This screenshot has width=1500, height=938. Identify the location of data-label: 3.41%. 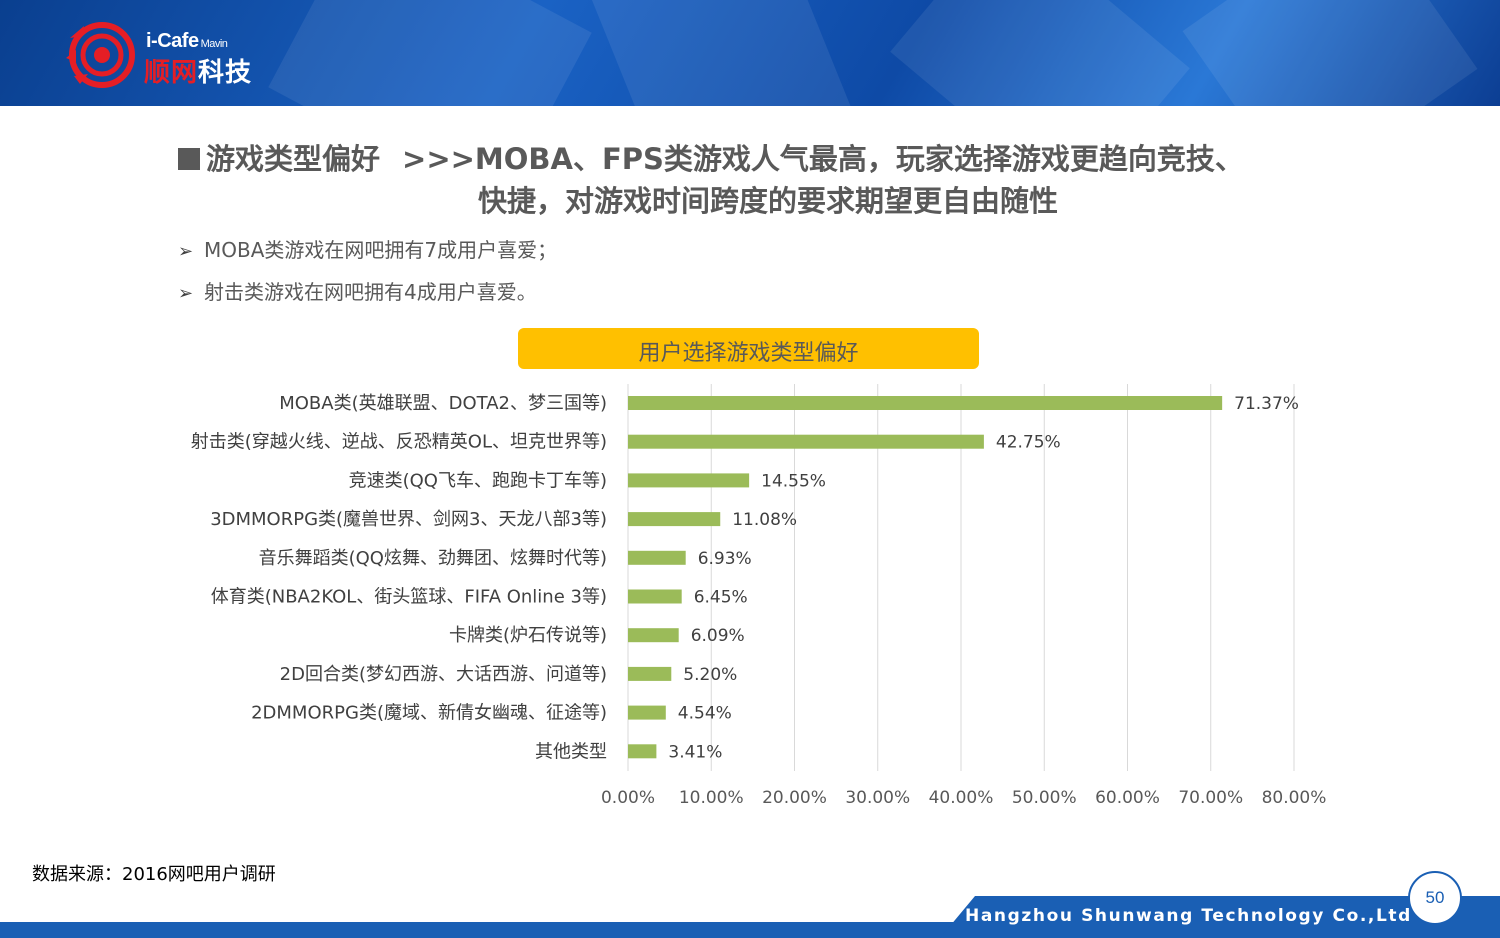
(695, 752).